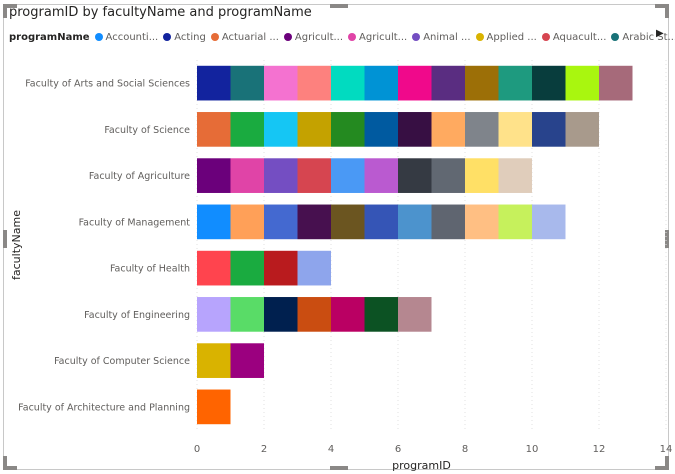  What do you see at coordinates (264, 449) in the screenshot?
I see `x-tick-label: 2` at bounding box center [264, 449].